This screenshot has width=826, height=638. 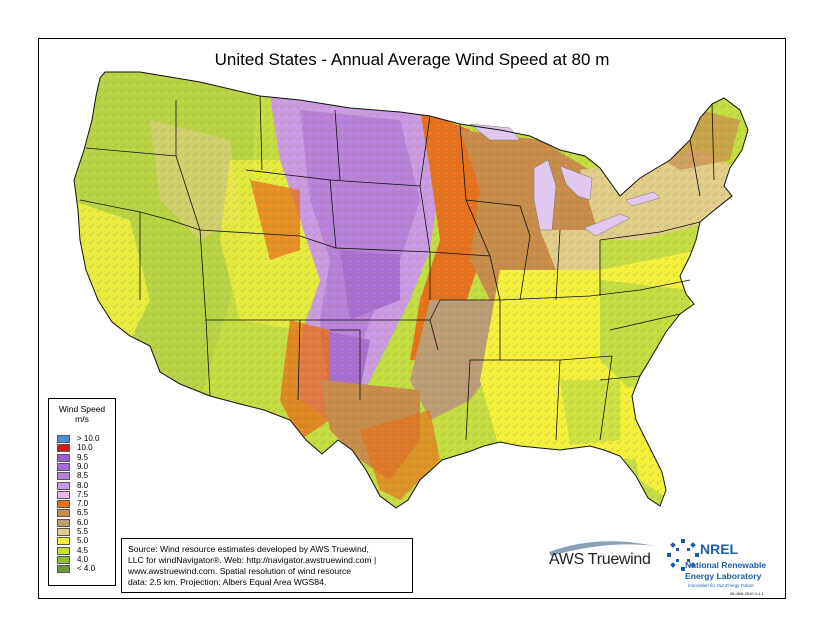 I want to click on great-lakes, so click(x=565, y=180).